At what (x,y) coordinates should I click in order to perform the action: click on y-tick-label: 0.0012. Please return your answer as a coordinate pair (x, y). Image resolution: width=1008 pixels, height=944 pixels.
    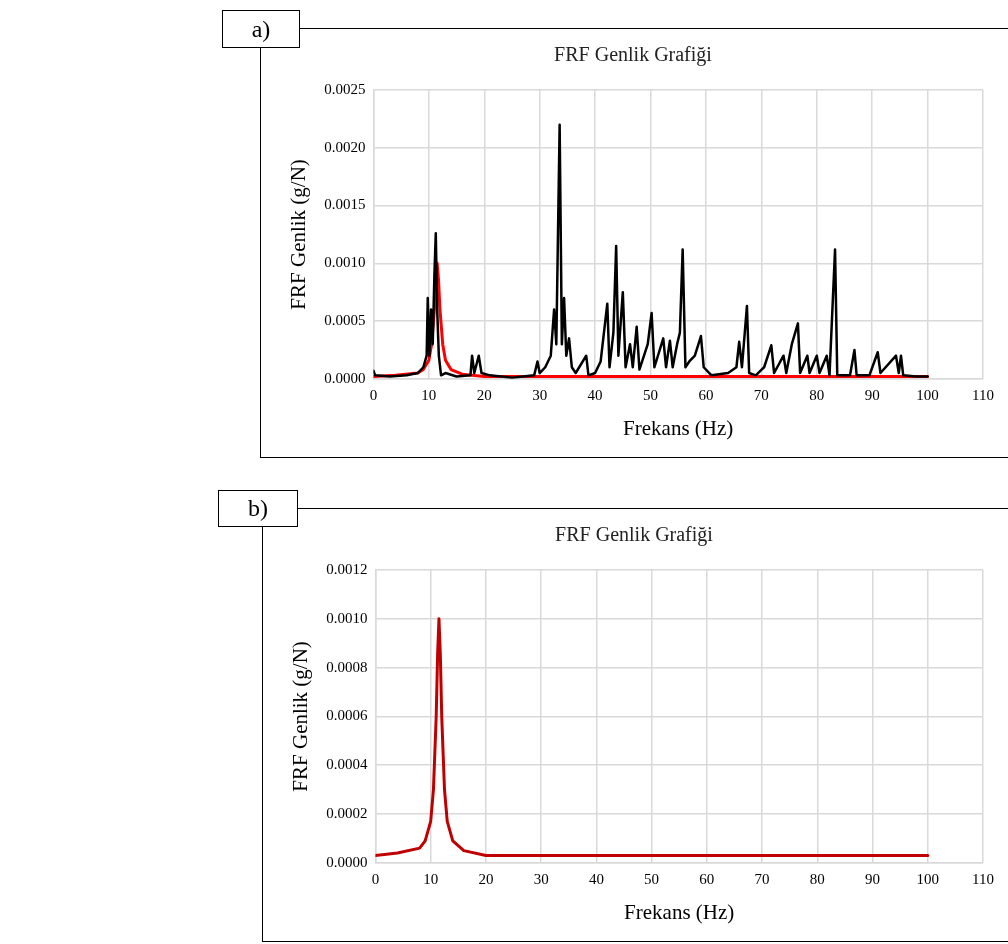
    Looking at the image, I should click on (347, 568).